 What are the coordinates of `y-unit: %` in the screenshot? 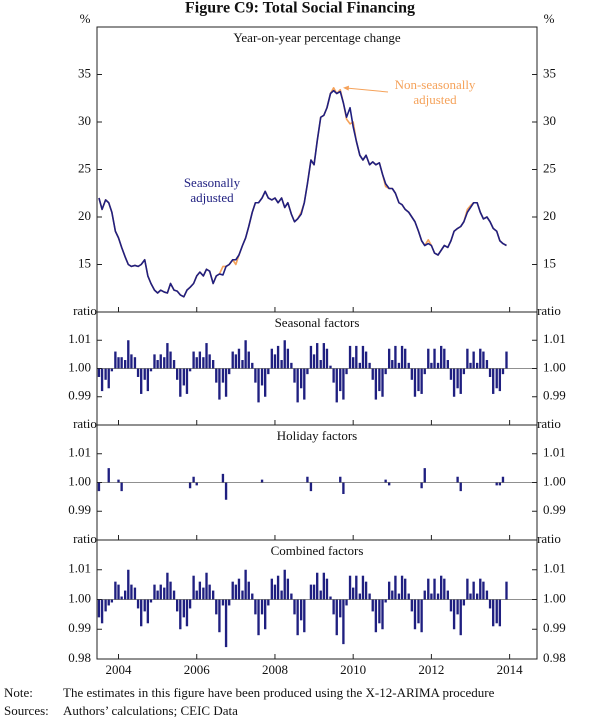 It's located at (85, 18).